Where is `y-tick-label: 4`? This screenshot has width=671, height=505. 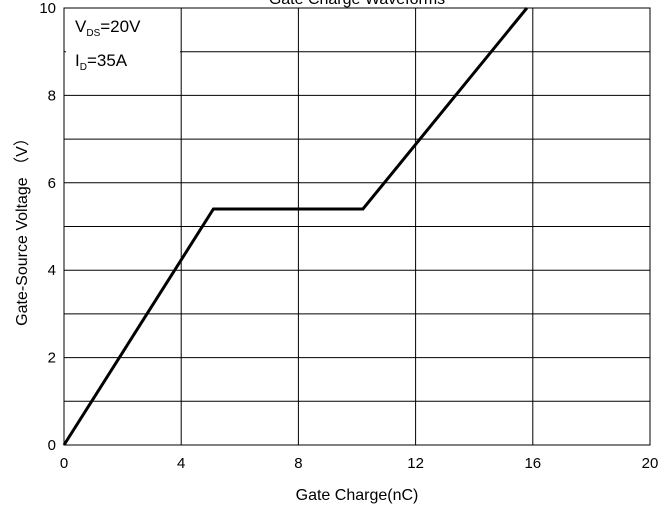
y-tick-label: 4 is located at coordinates (52, 270).